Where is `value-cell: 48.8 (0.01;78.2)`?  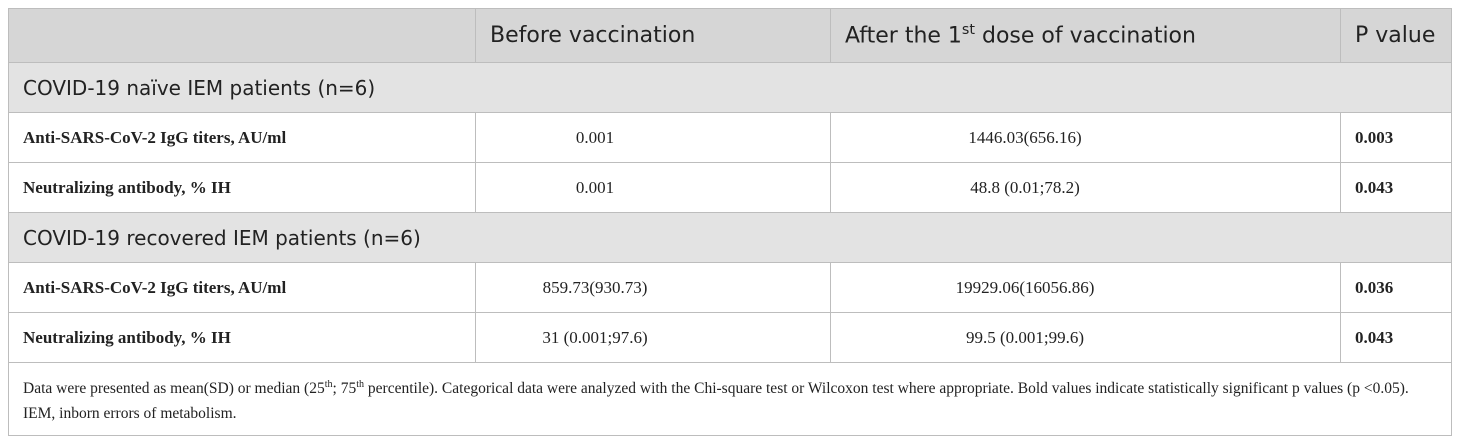
value-cell: 48.8 (0.01;78.2) is located at coordinates (1085, 187).